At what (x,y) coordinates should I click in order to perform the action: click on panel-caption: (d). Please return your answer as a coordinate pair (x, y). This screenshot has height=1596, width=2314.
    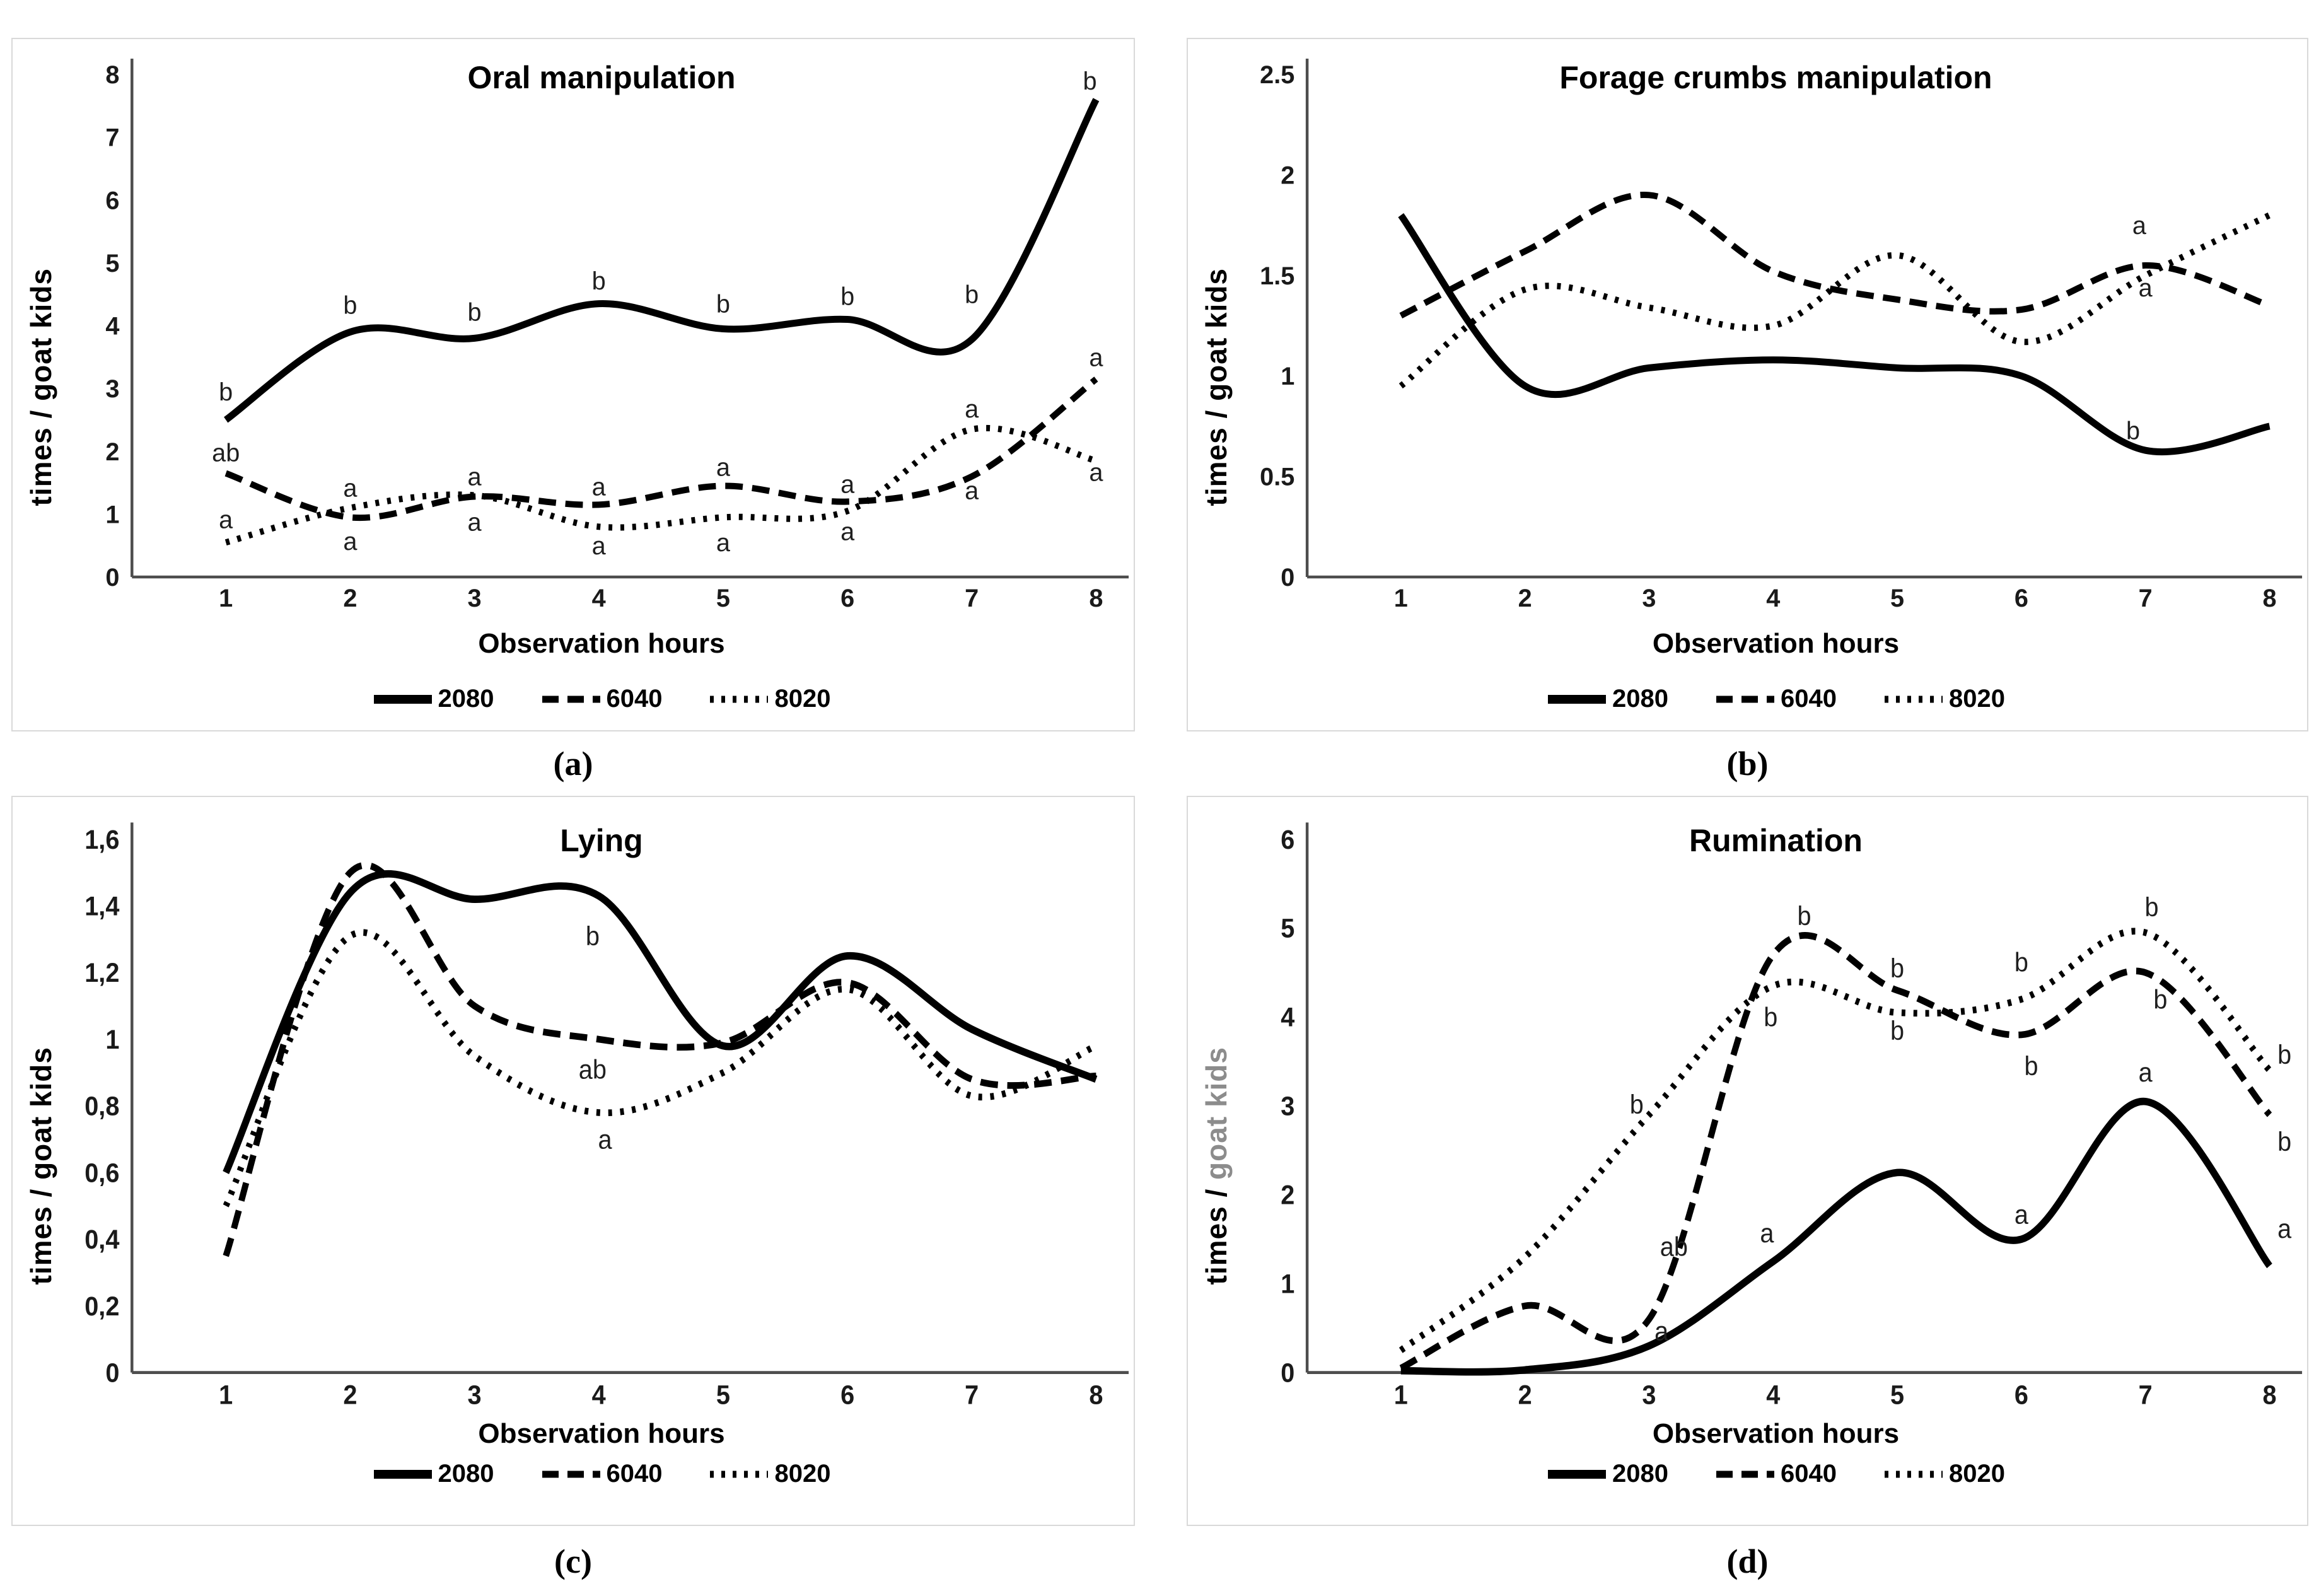
    Looking at the image, I should click on (1747, 1561).